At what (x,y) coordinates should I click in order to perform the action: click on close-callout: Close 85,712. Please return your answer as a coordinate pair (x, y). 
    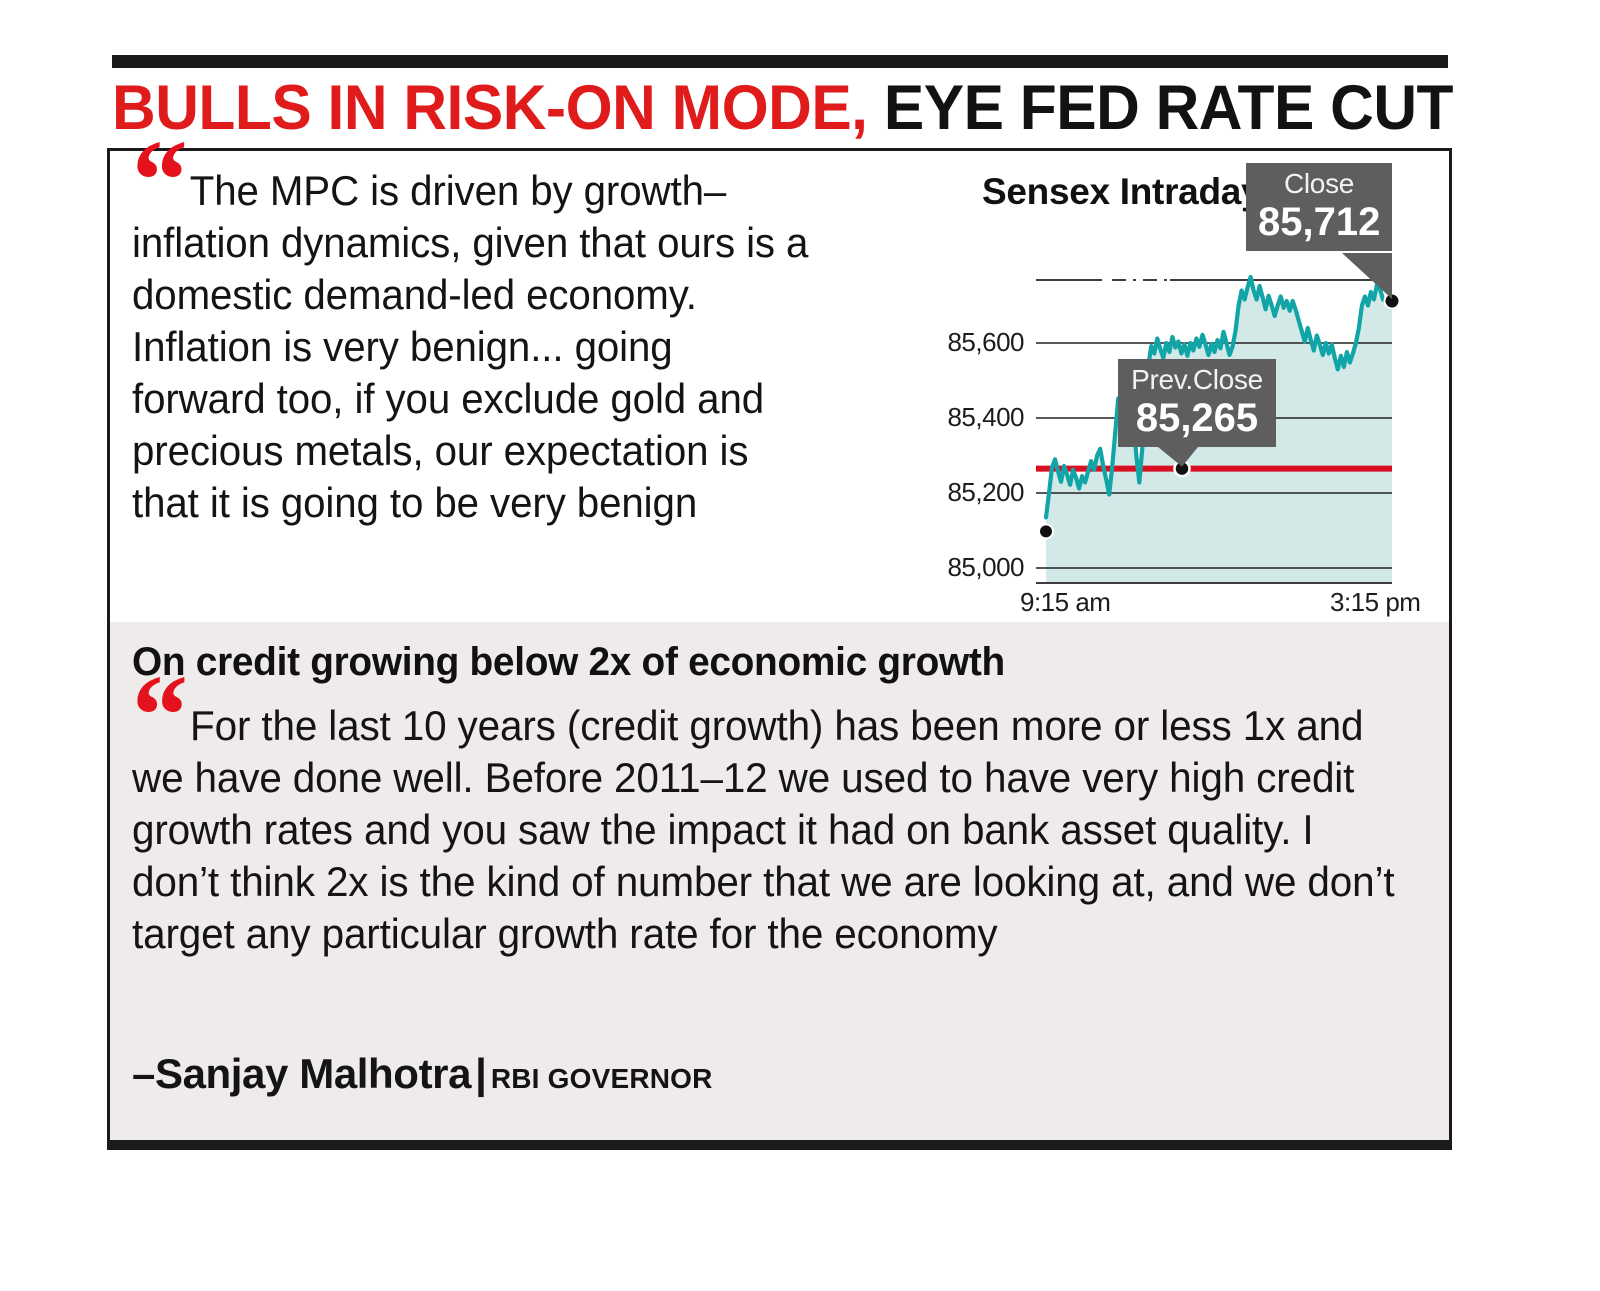
    Looking at the image, I should click on (1319, 207).